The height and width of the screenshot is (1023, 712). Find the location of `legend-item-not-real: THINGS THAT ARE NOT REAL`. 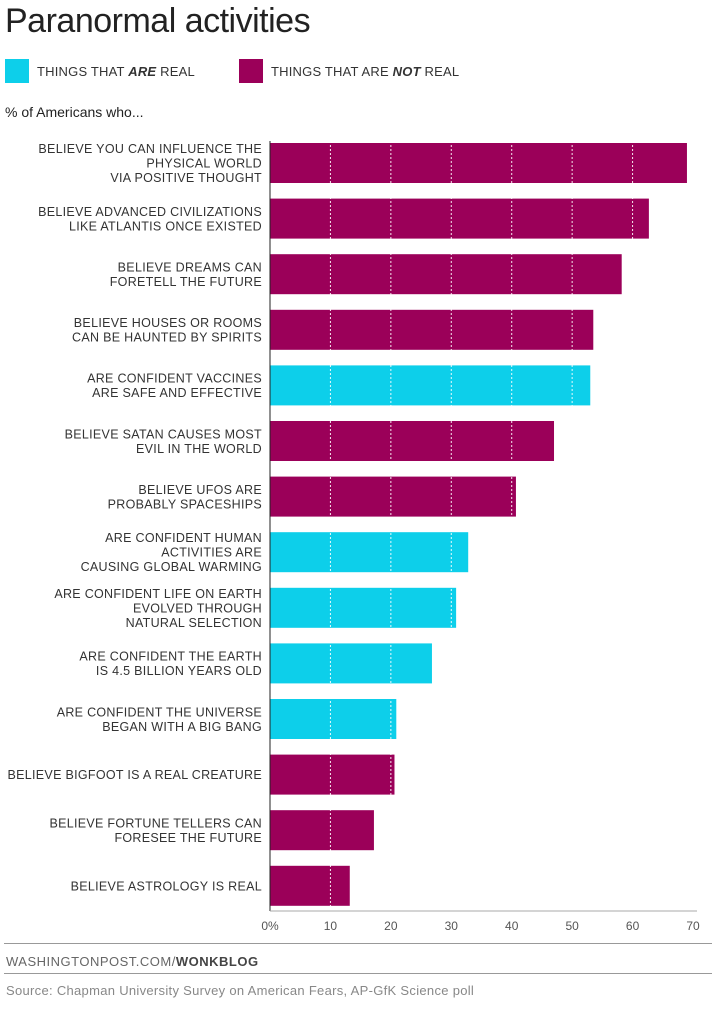

legend-item-not-real: THINGS THAT ARE NOT REAL is located at coordinates (349, 71).